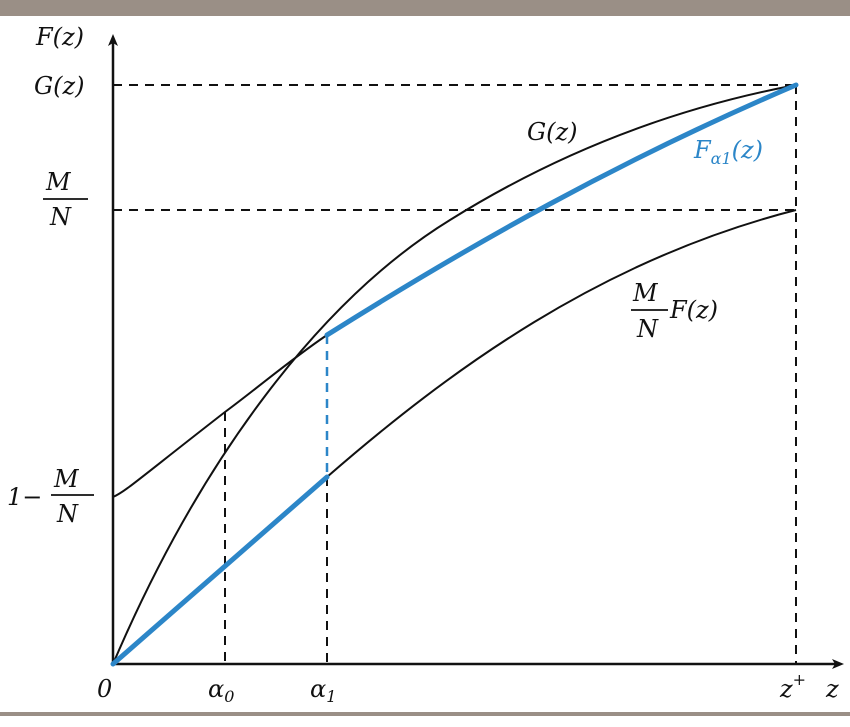 The width and height of the screenshot is (850, 727). Describe the element at coordinates (552, 132) in the screenshot. I see `g-curve-label: G(z)` at that location.